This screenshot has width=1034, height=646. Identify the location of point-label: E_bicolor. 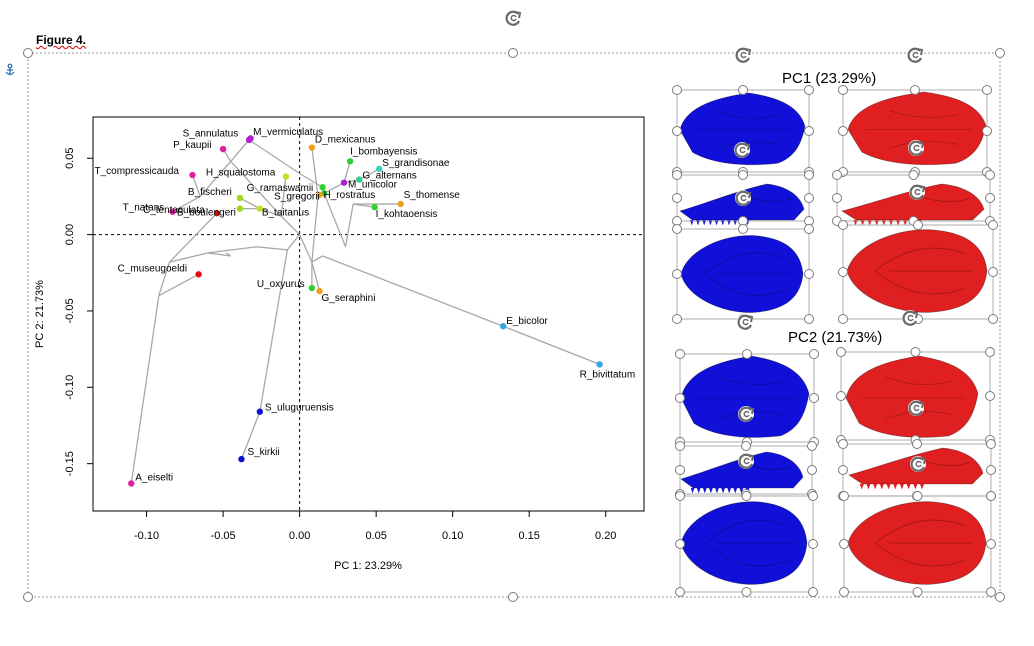
(527, 321).